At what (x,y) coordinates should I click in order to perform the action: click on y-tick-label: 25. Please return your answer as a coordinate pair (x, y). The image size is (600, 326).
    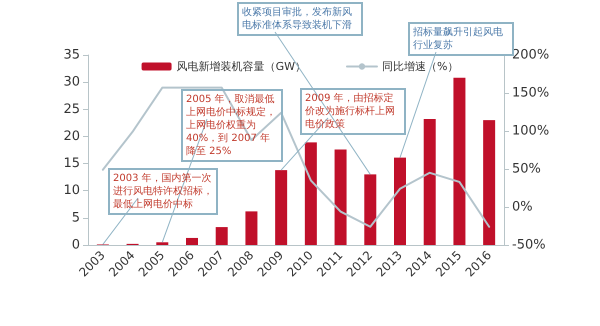
    Looking at the image, I should click on (71, 109).